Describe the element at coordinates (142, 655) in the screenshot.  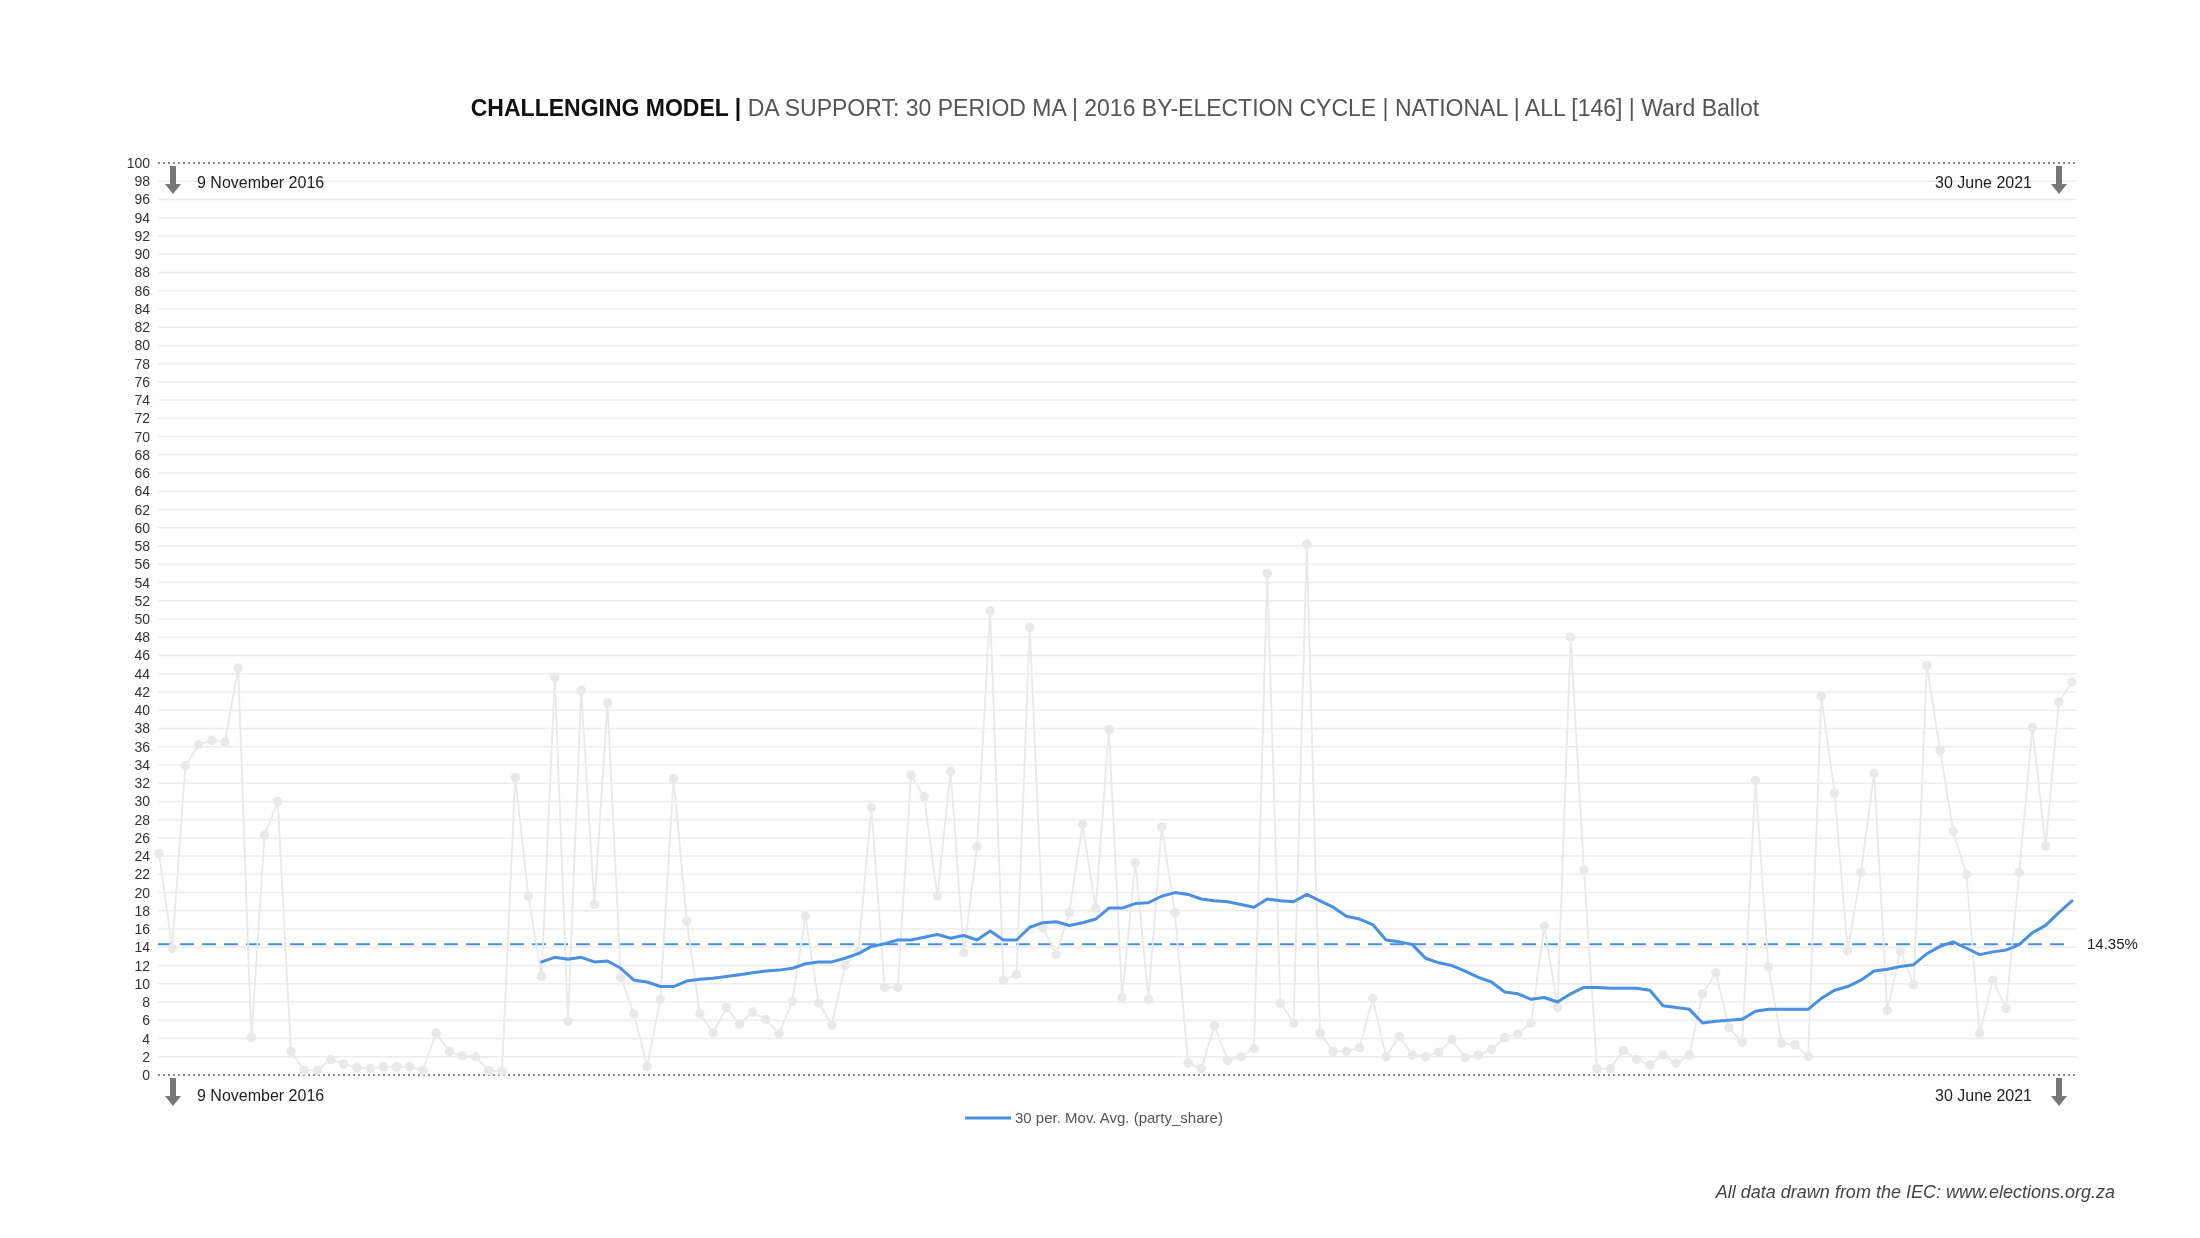
I see `y-tick-label: 46` at that location.